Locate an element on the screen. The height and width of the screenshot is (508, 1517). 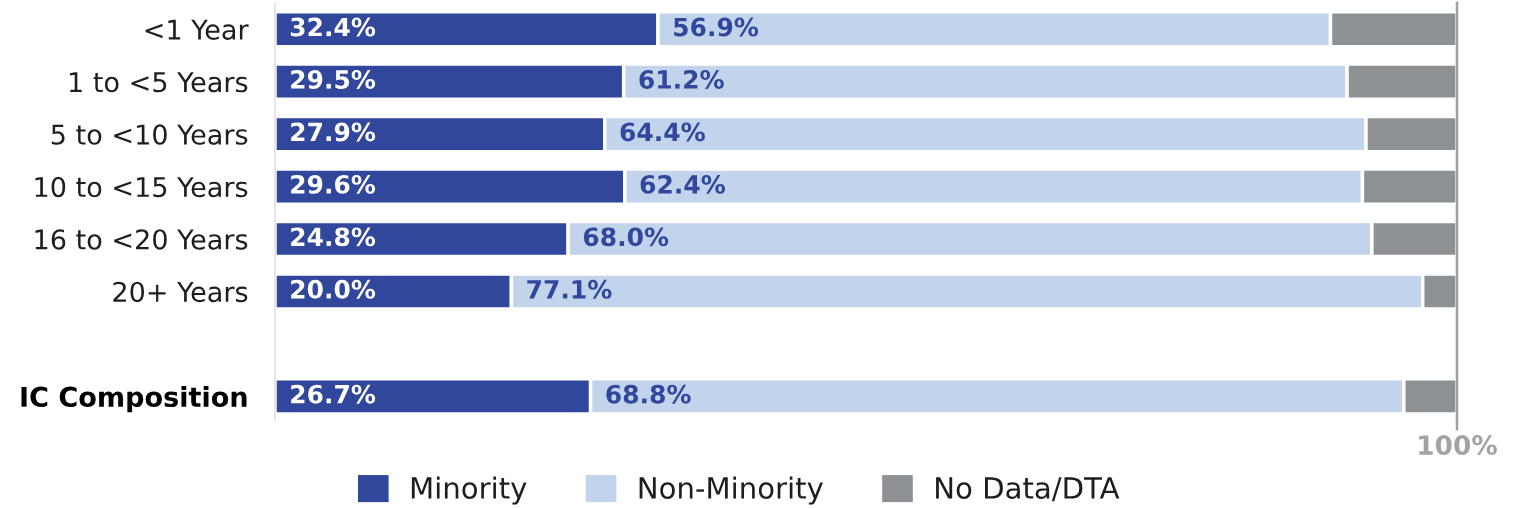
y-tick-label: <1 Year is located at coordinates (197, 29).